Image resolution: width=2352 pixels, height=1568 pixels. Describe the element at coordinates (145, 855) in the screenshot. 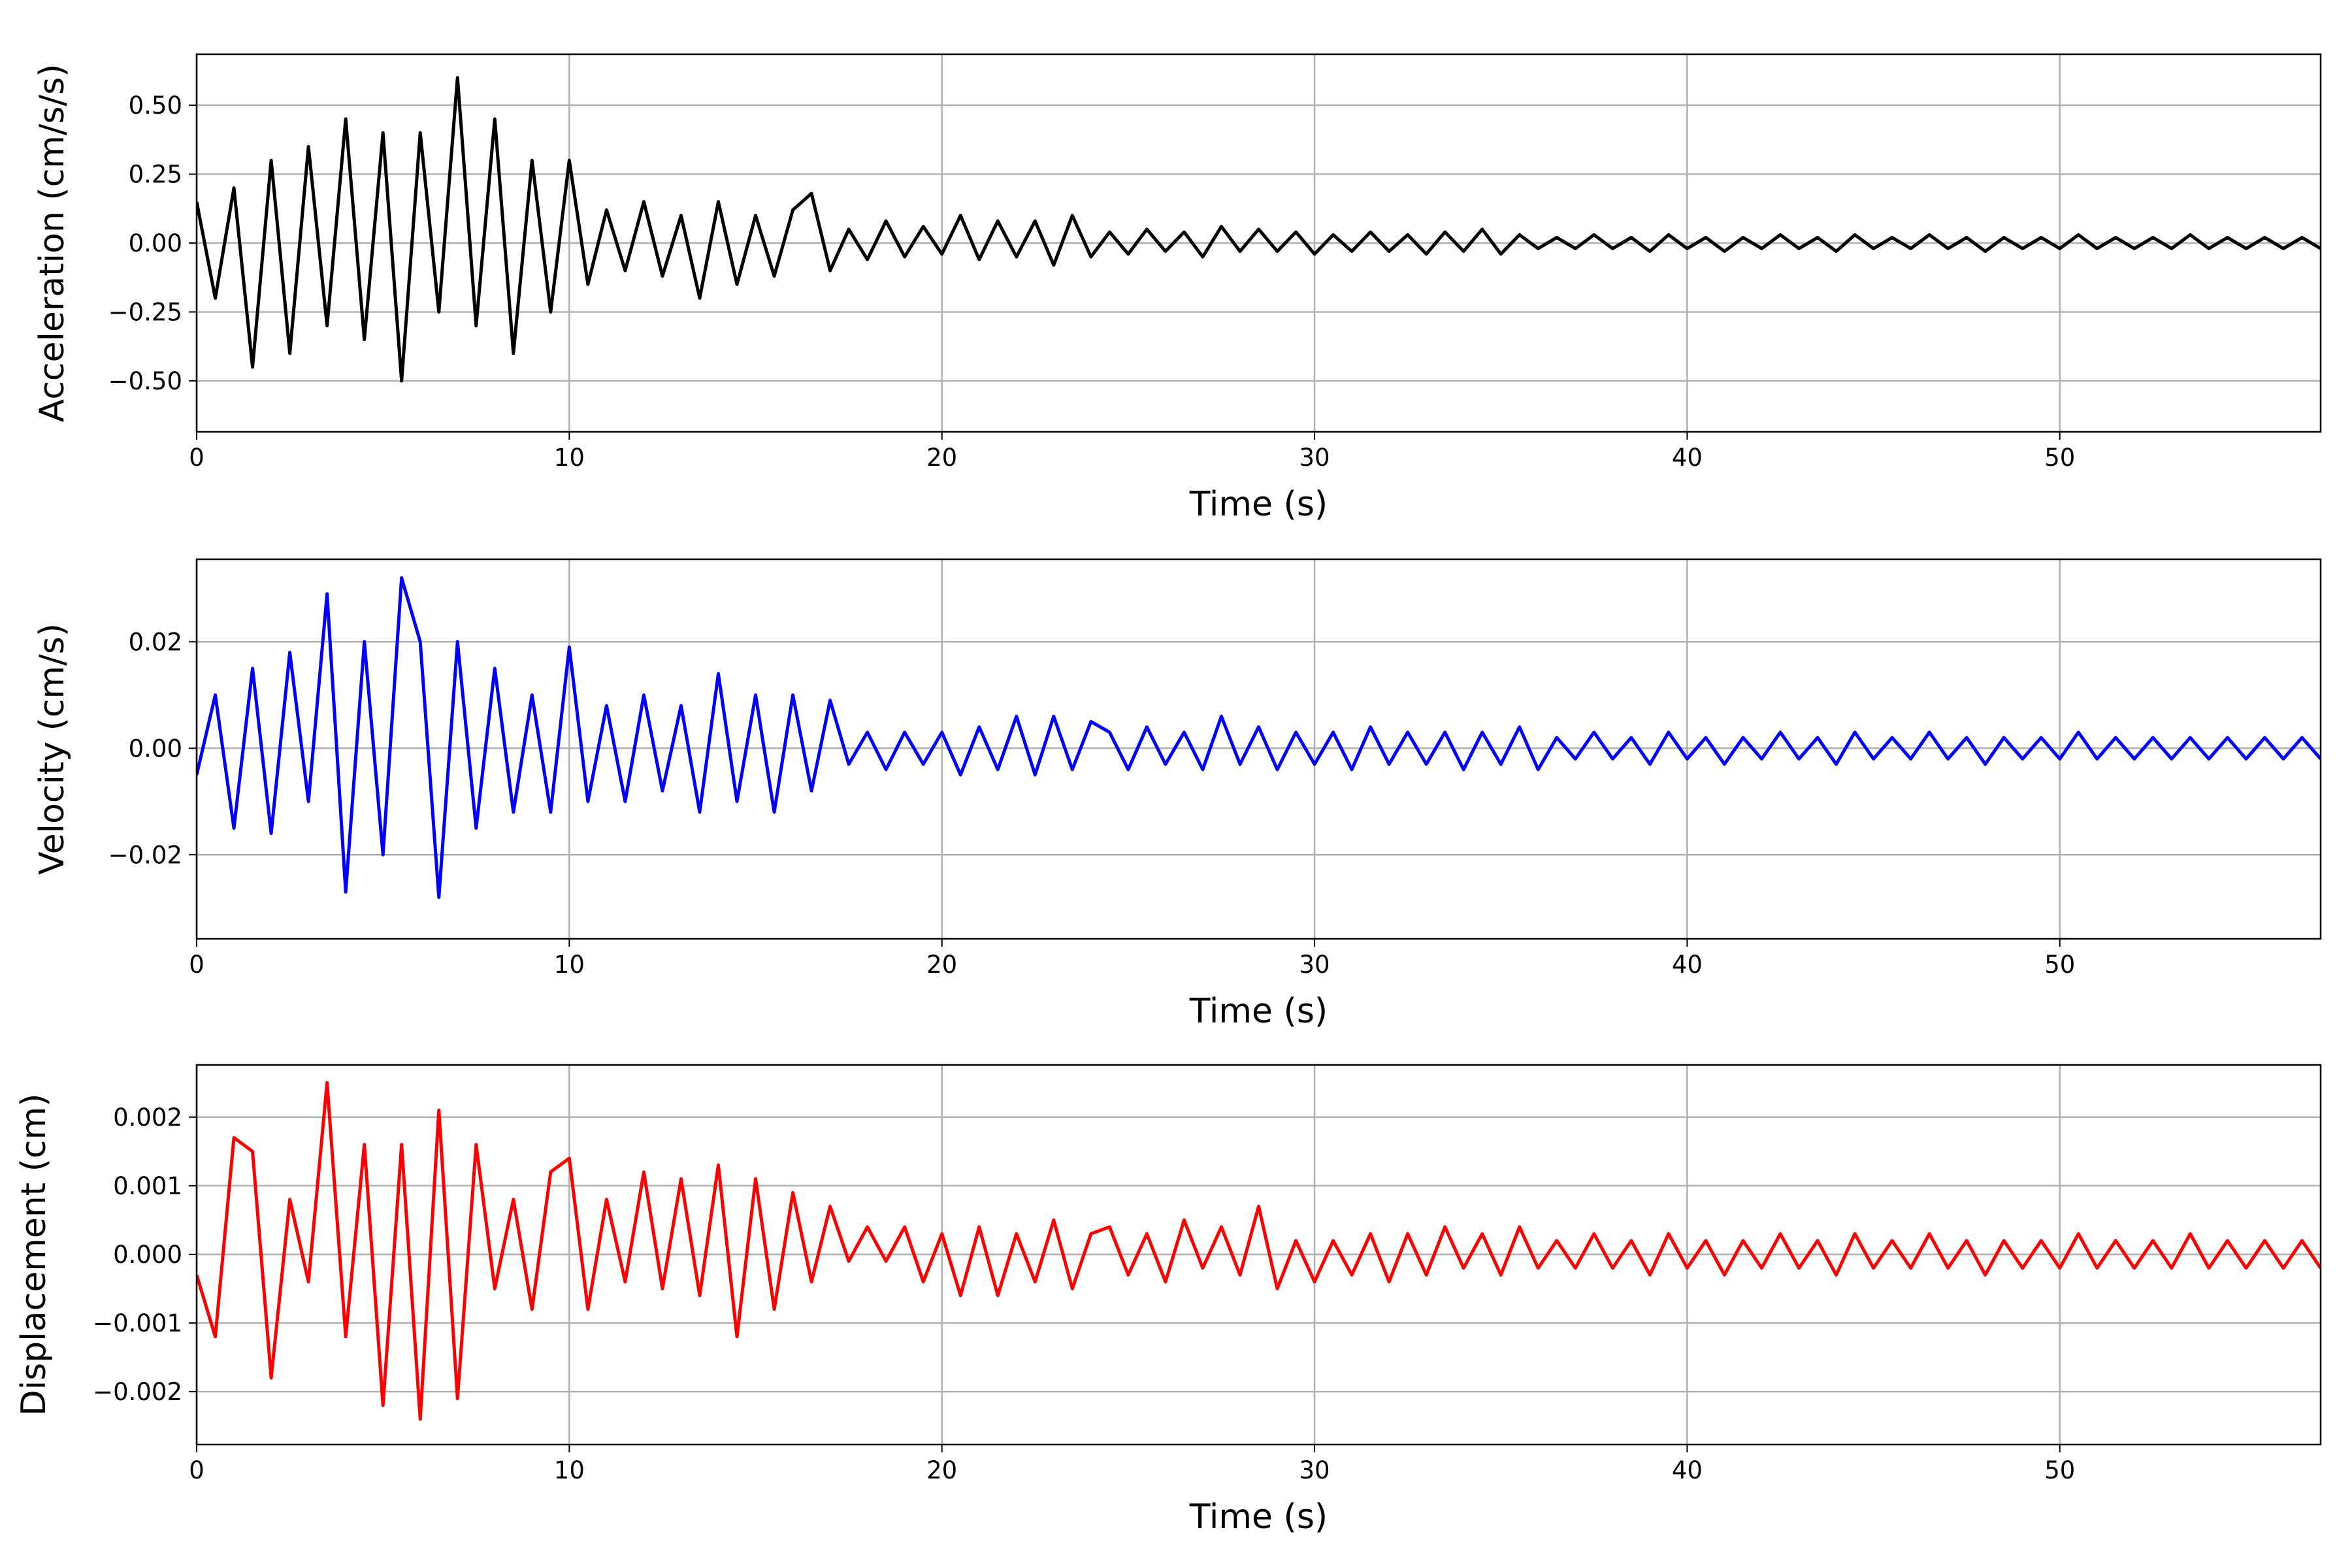

I see `y-tick-label: −0.02` at that location.